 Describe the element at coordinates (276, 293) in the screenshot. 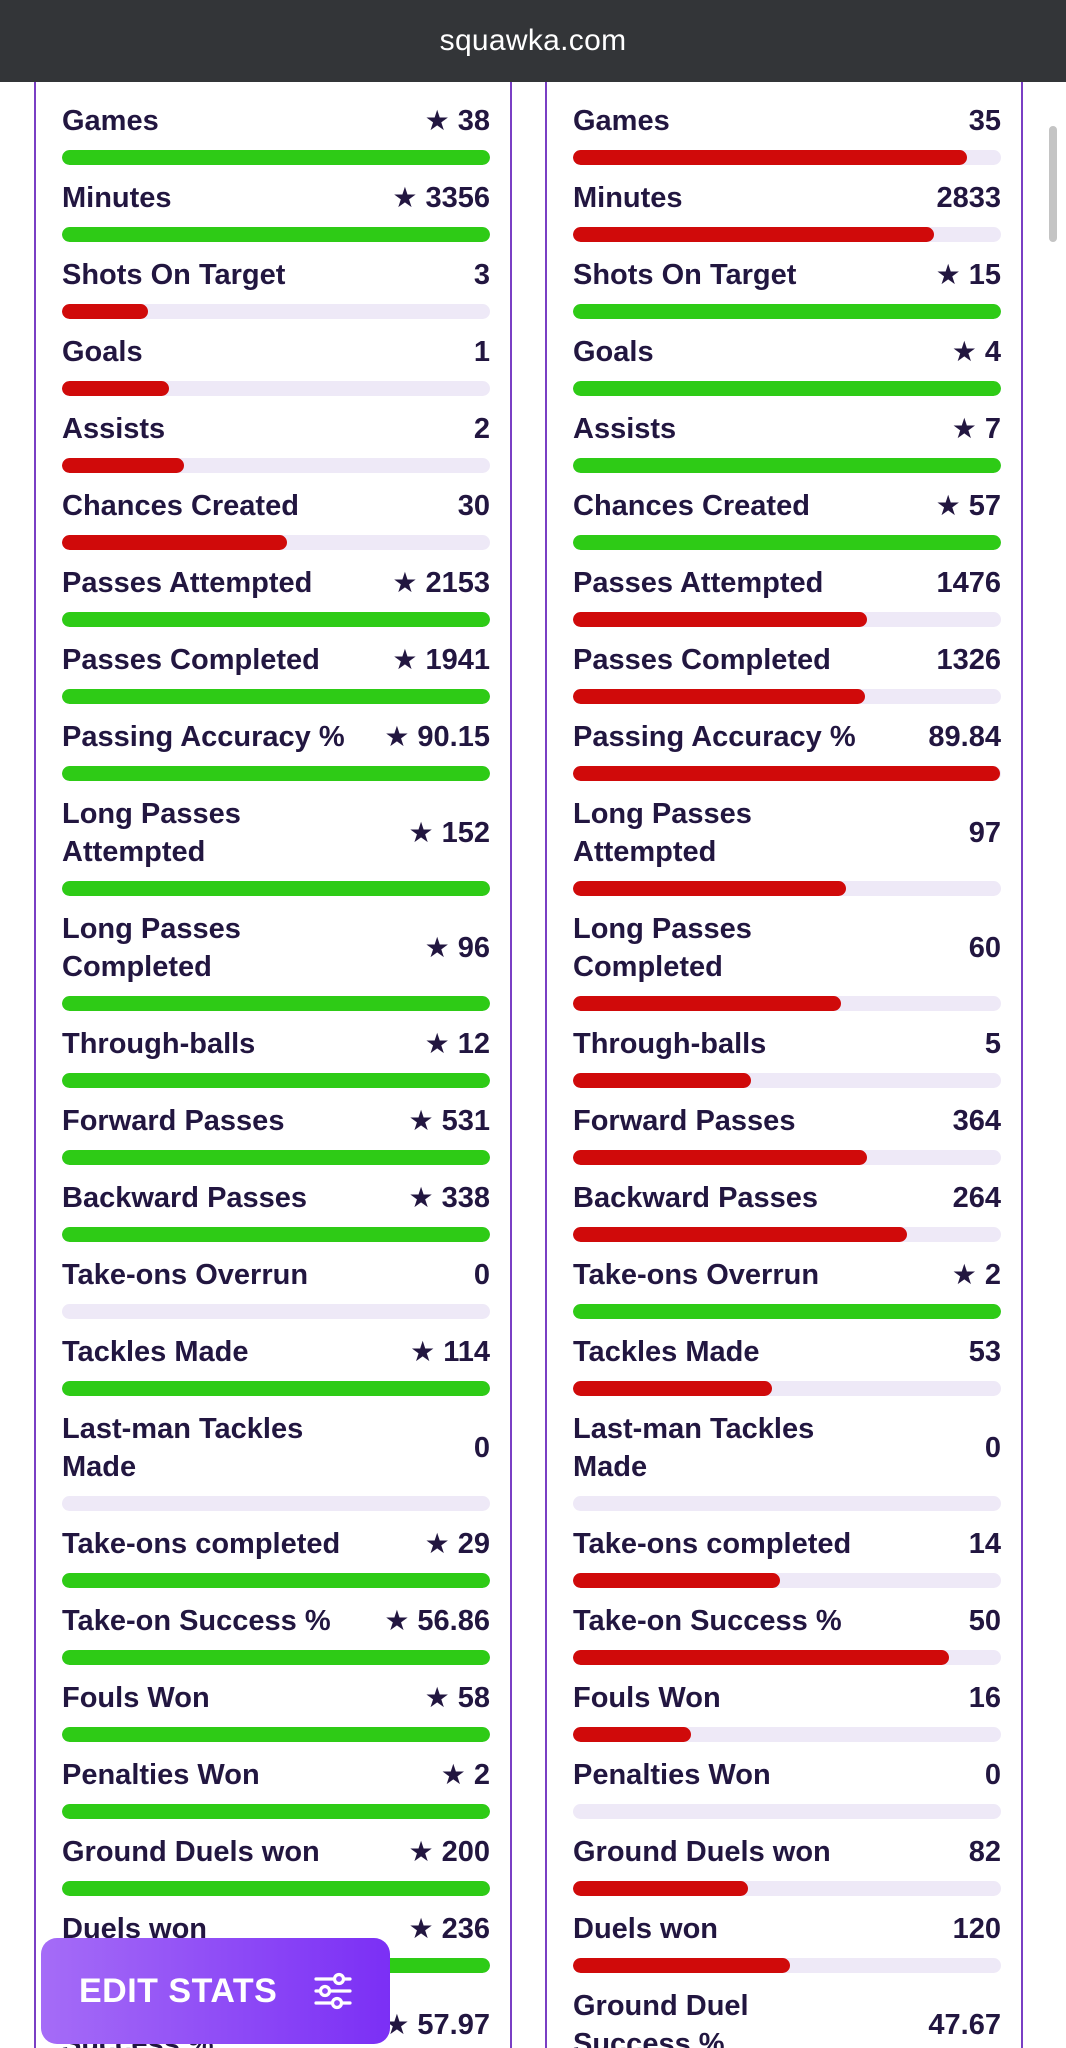

I see `stat-row: Shots On Target 3` at that location.